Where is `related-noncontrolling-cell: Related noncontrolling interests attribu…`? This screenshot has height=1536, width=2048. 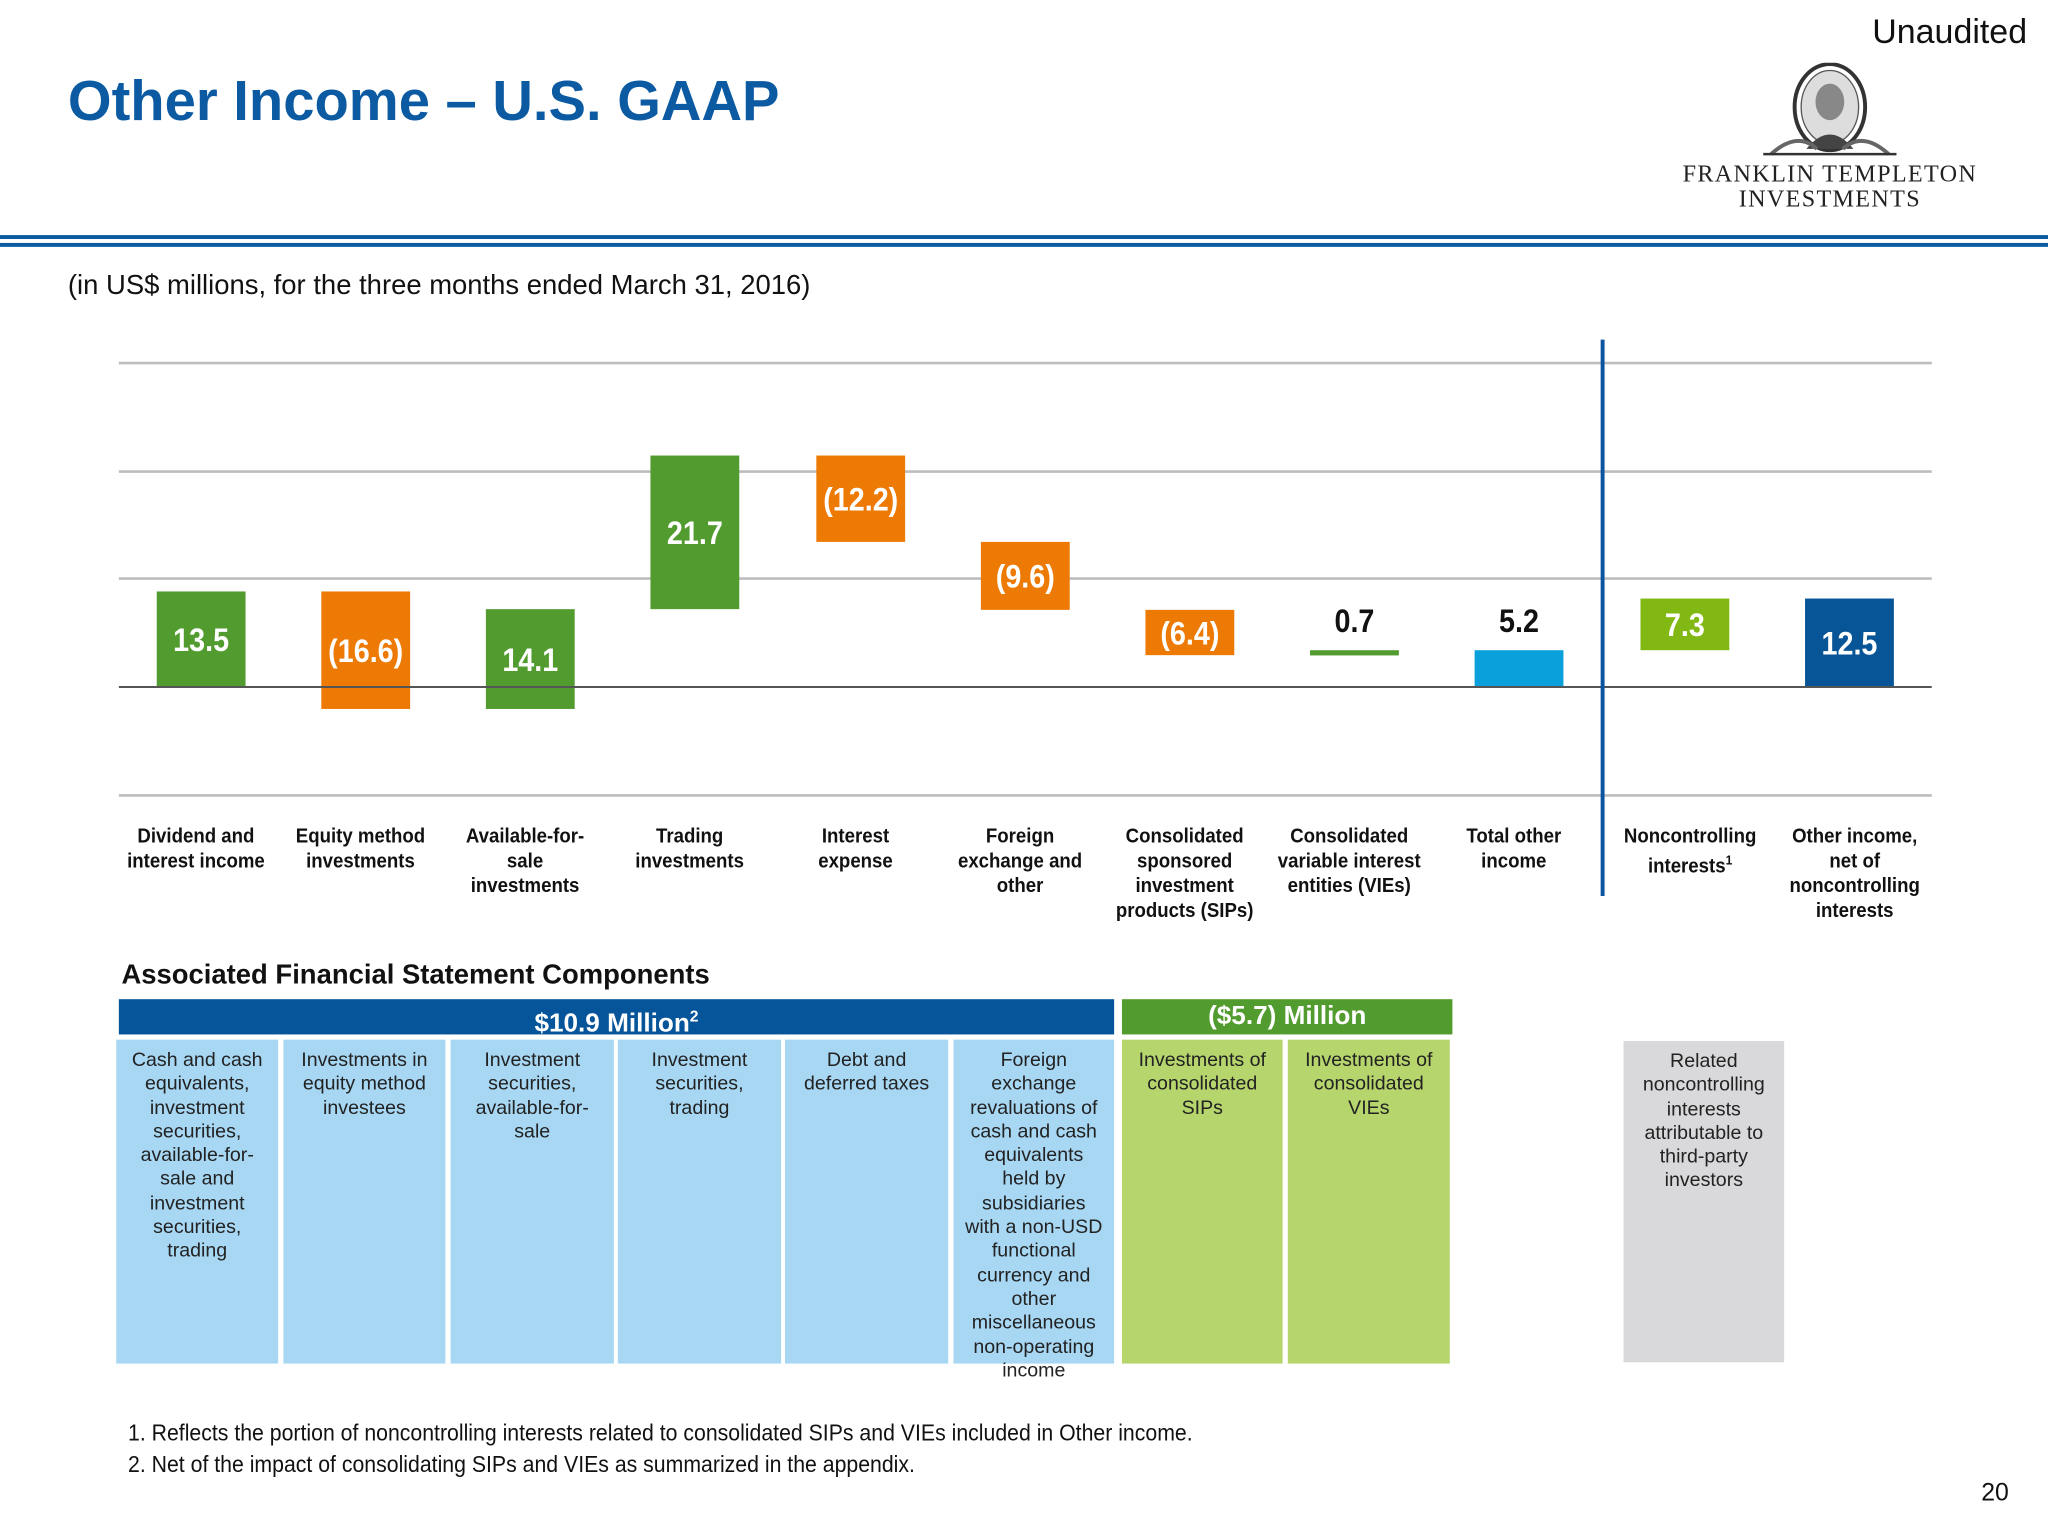 related-noncontrolling-cell: Related noncontrolling interests attribu… is located at coordinates (1704, 1201).